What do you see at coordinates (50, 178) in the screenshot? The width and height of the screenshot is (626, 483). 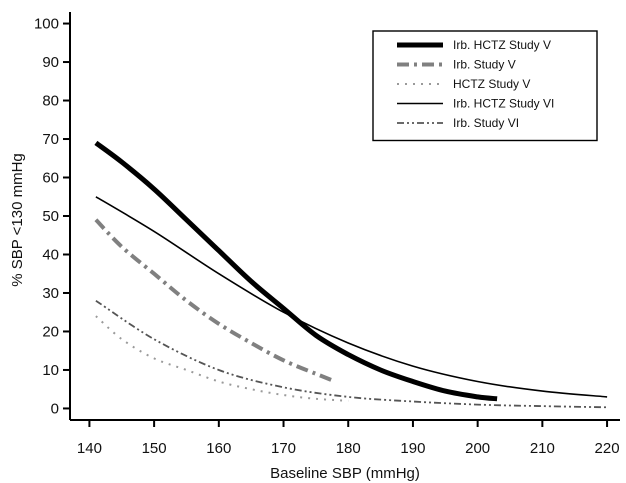 I see `y-tick-label: 60` at bounding box center [50, 178].